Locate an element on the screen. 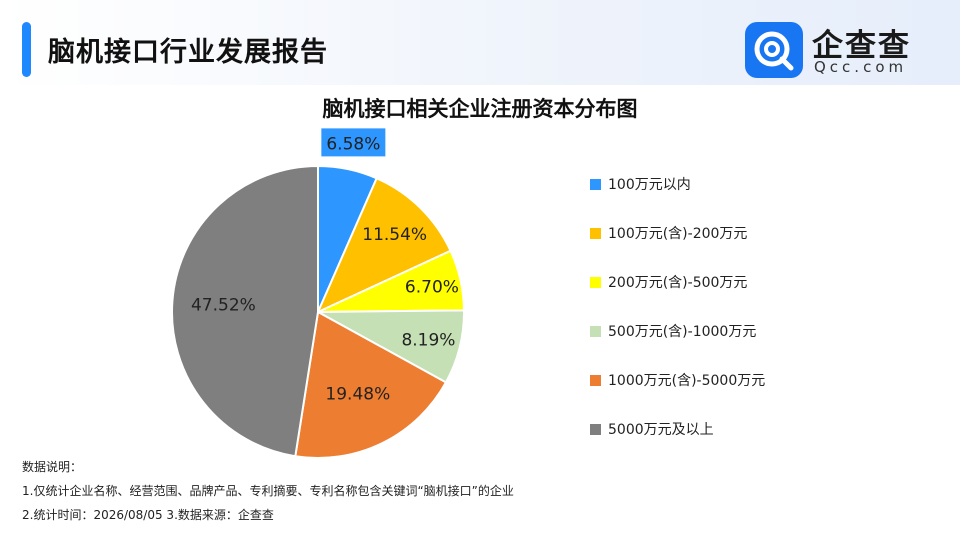 The height and width of the screenshot is (540, 960). legend-item: 500万元(含)-1000万元 is located at coordinates (673, 331).